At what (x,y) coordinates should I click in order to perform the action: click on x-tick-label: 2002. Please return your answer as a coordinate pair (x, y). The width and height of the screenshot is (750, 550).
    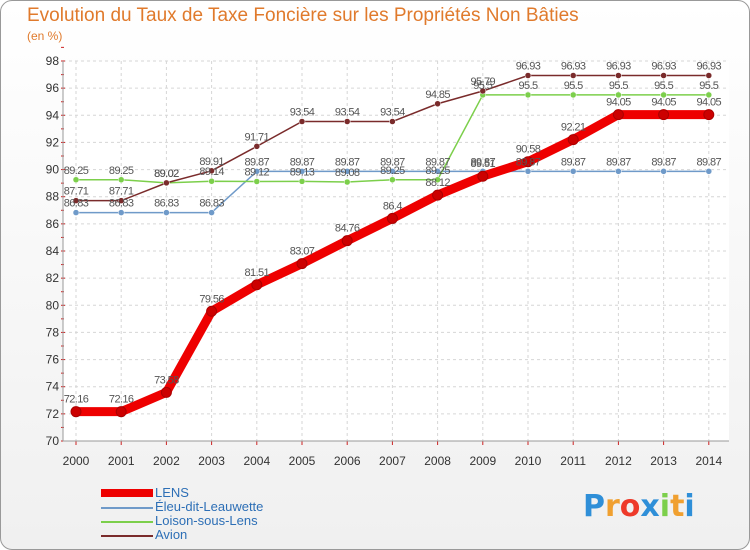
    Looking at the image, I should click on (166, 461).